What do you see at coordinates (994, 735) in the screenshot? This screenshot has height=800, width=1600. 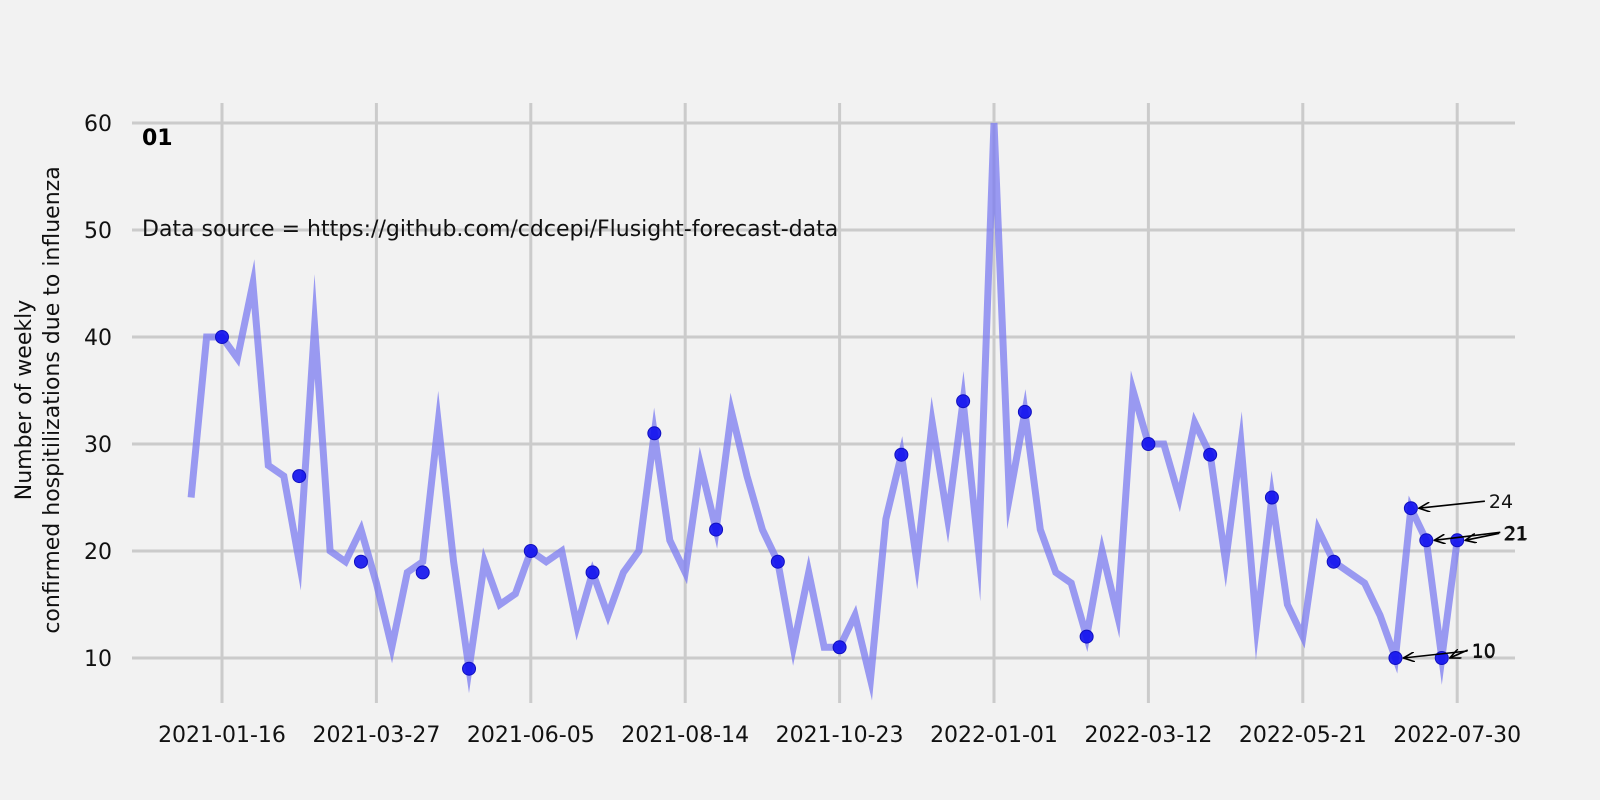 I see `x-tick-label: 2022-01-01` at bounding box center [994, 735].